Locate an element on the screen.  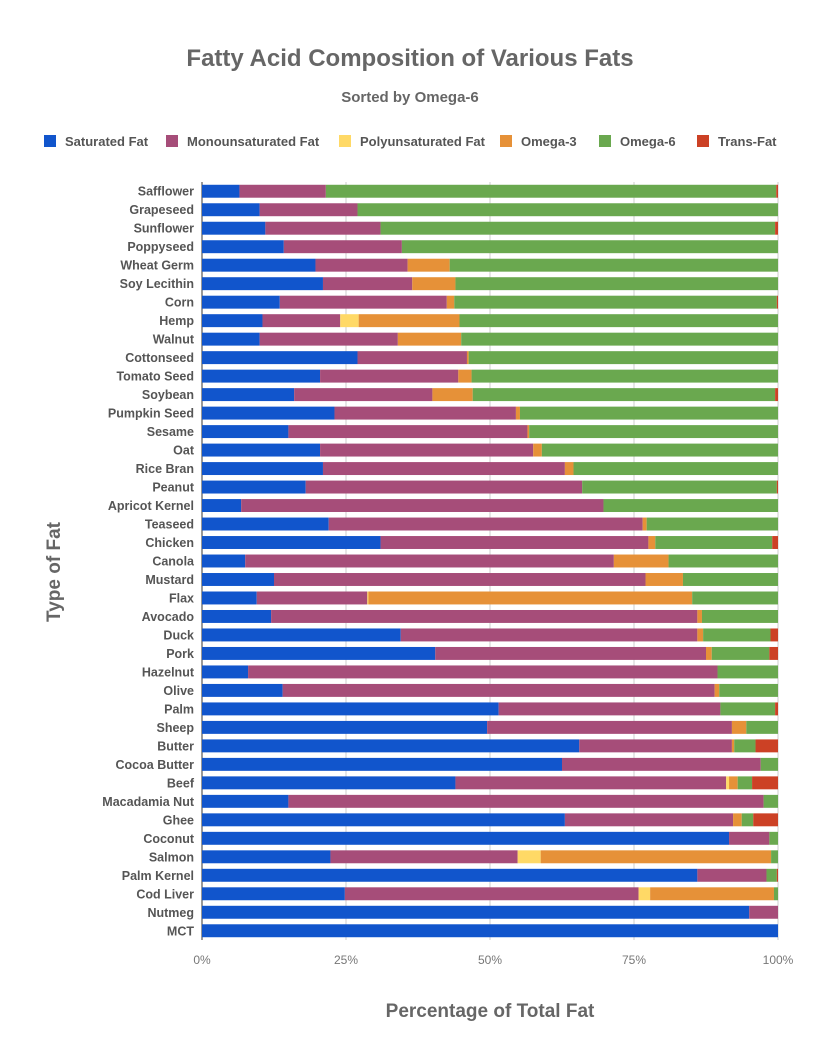
bar-hazelnut-saturated-fat is located at coordinates (225, 672).